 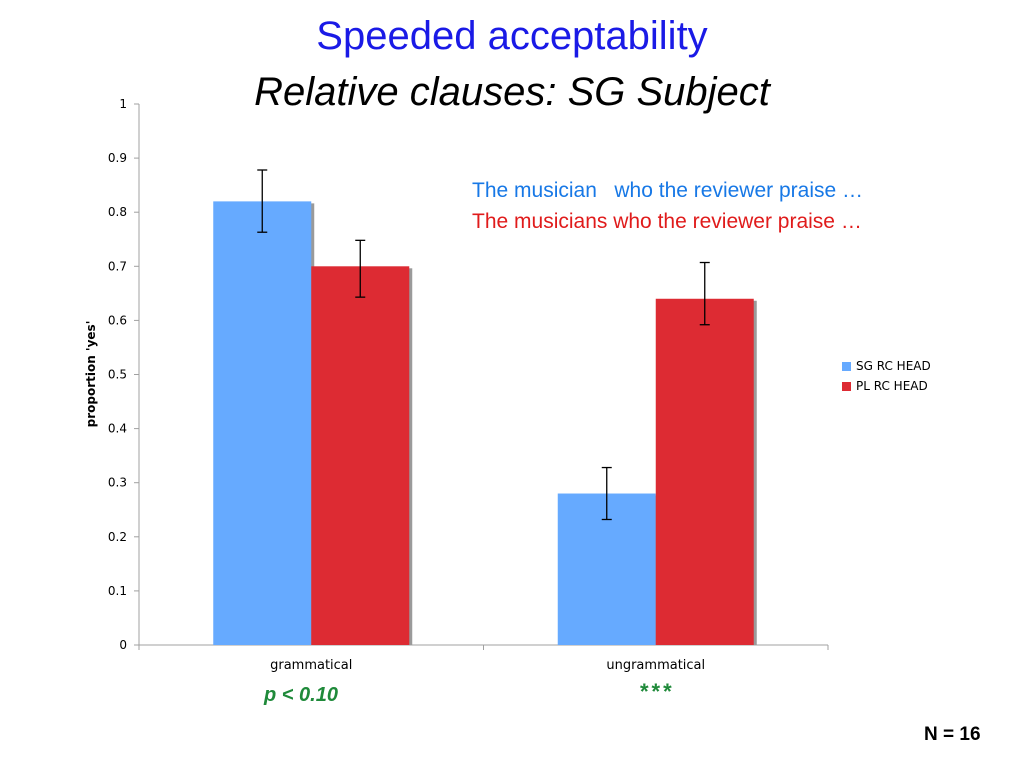 I want to click on legend-label-sg: SG RC HEAD, so click(x=893, y=366).